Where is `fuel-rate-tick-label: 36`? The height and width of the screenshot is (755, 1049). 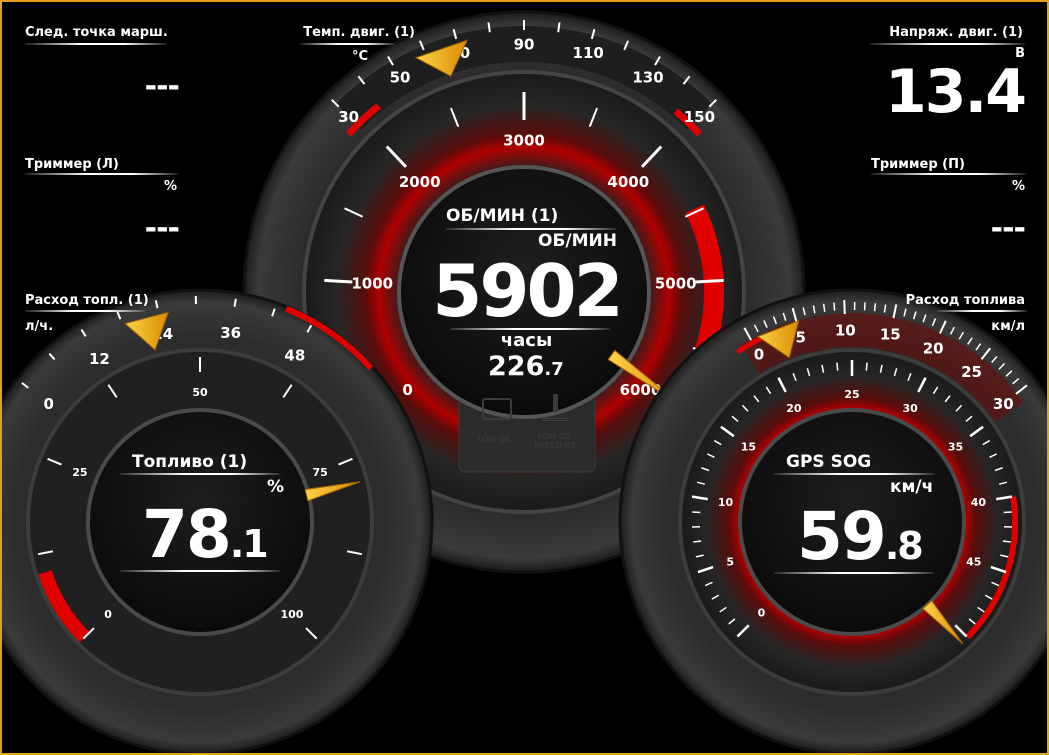 fuel-rate-tick-label: 36 is located at coordinates (230, 333).